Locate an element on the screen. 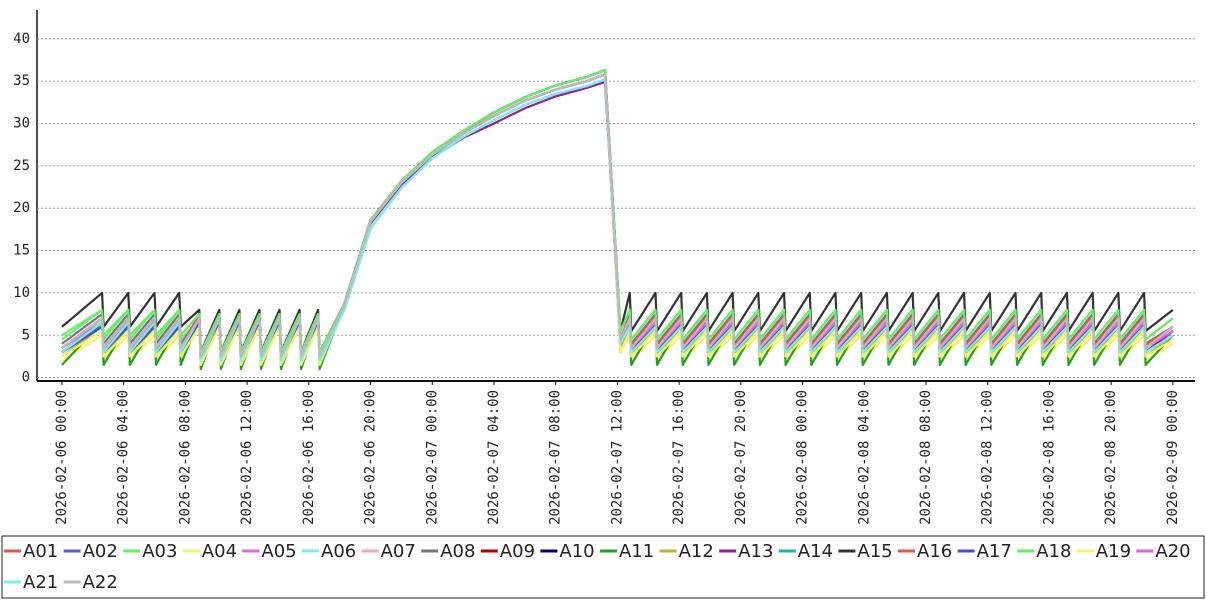  legend-label: A11 is located at coordinates (636, 551).